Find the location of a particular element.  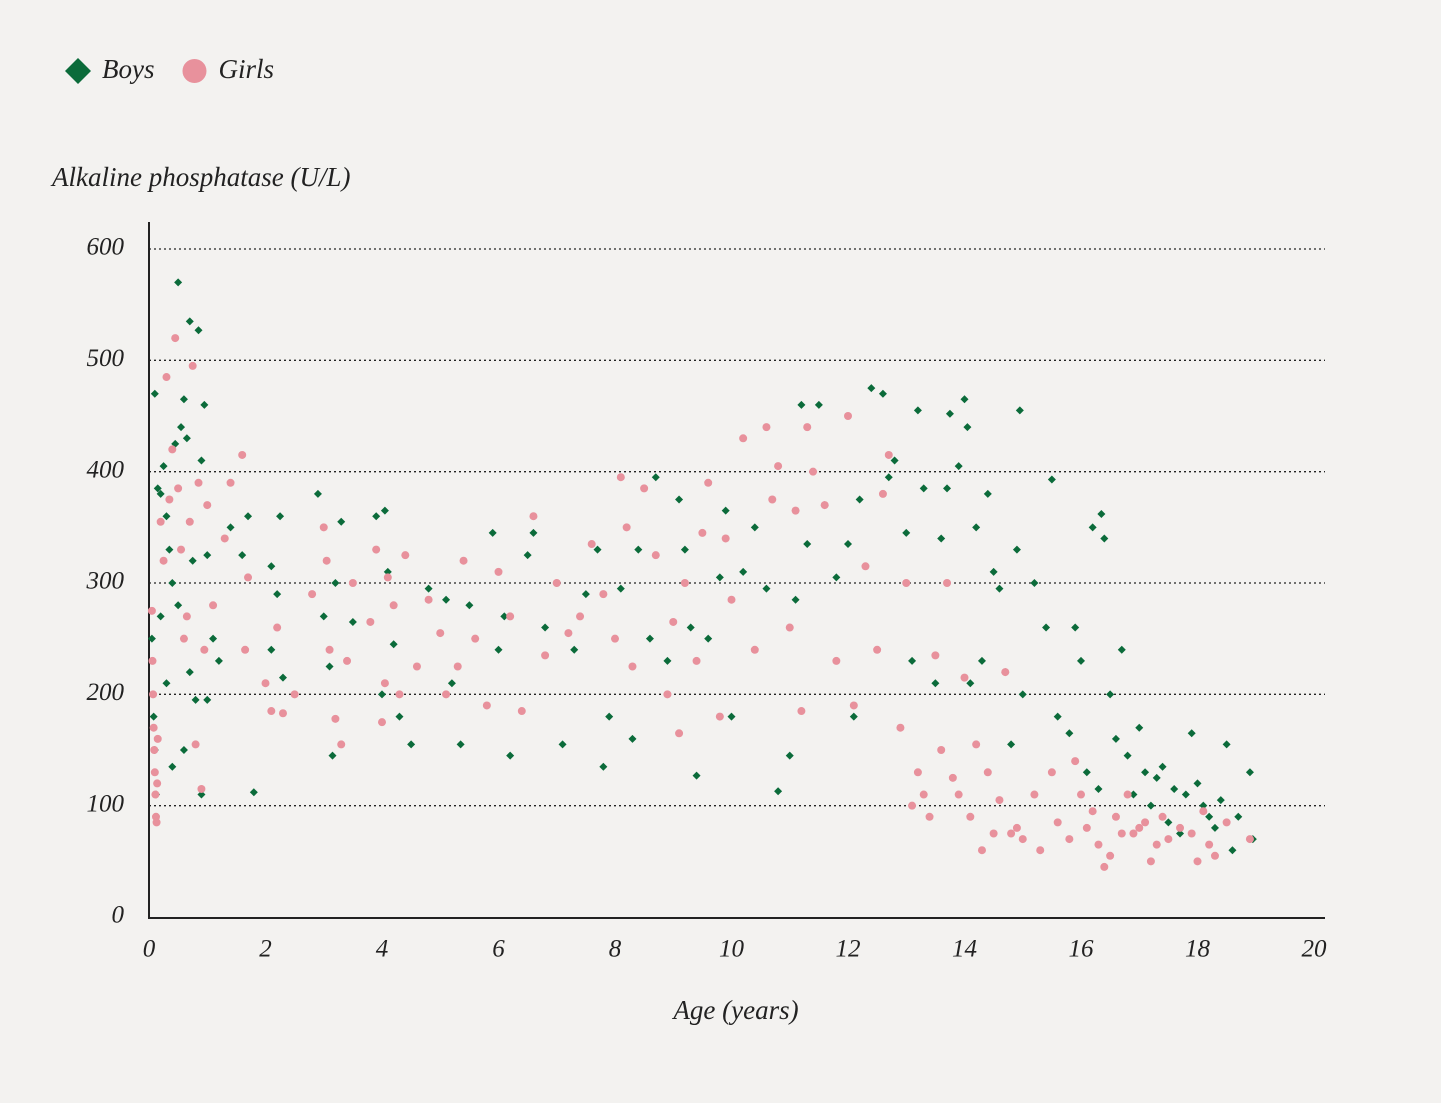

legend-label: Boys is located at coordinates (128, 69).